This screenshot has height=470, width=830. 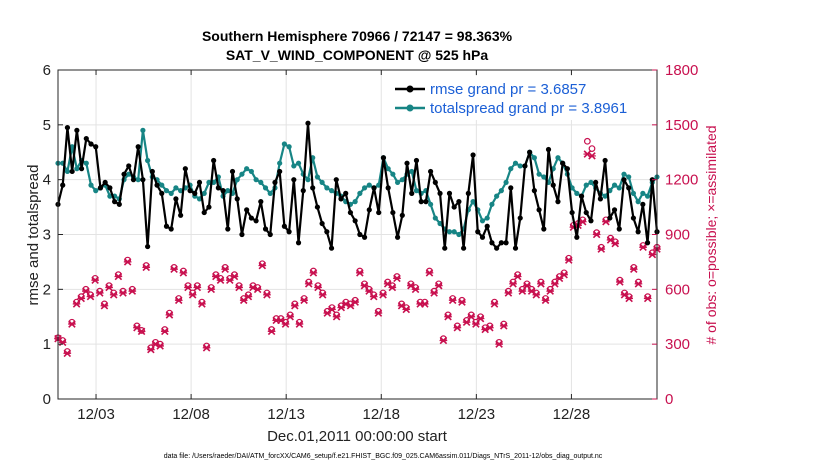 What do you see at coordinates (47, 289) in the screenshot?
I see `y-tick-label: 2` at bounding box center [47, 289].